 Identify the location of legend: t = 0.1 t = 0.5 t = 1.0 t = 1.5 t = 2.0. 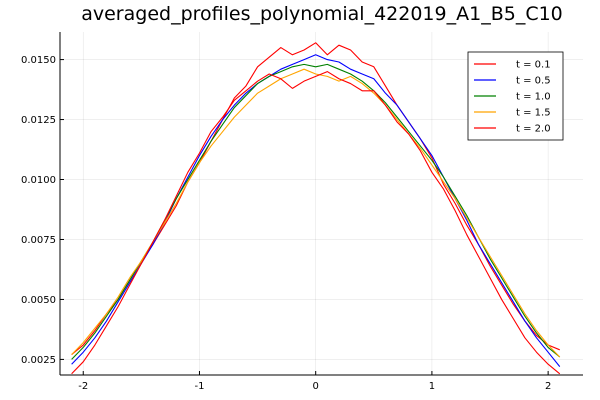
(515, 96).